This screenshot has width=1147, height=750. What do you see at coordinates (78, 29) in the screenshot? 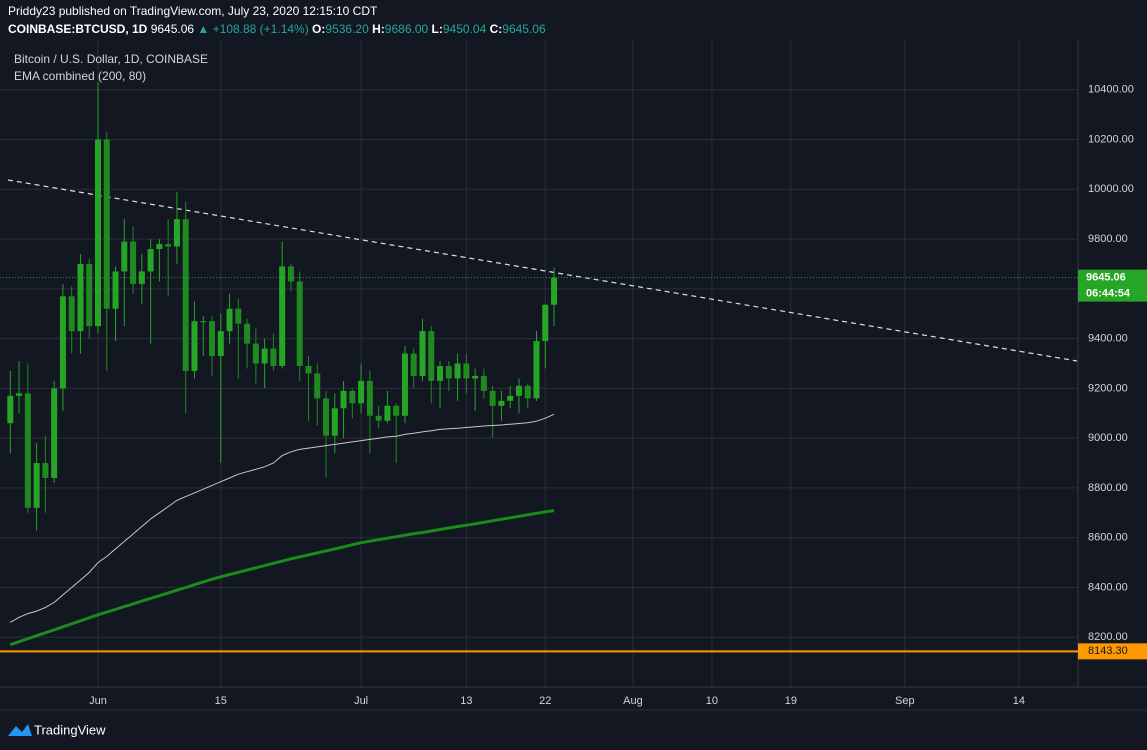
I see `symbol: COINBASE:BTCUSD, 1D` at bounding box center [78, 29].